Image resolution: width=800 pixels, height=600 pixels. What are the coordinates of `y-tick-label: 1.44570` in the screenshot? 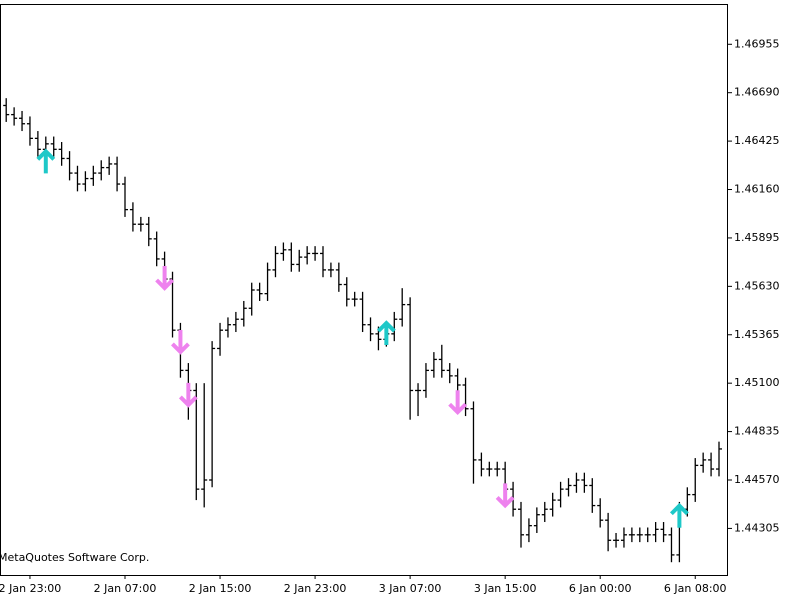 It's located at (757, 479).